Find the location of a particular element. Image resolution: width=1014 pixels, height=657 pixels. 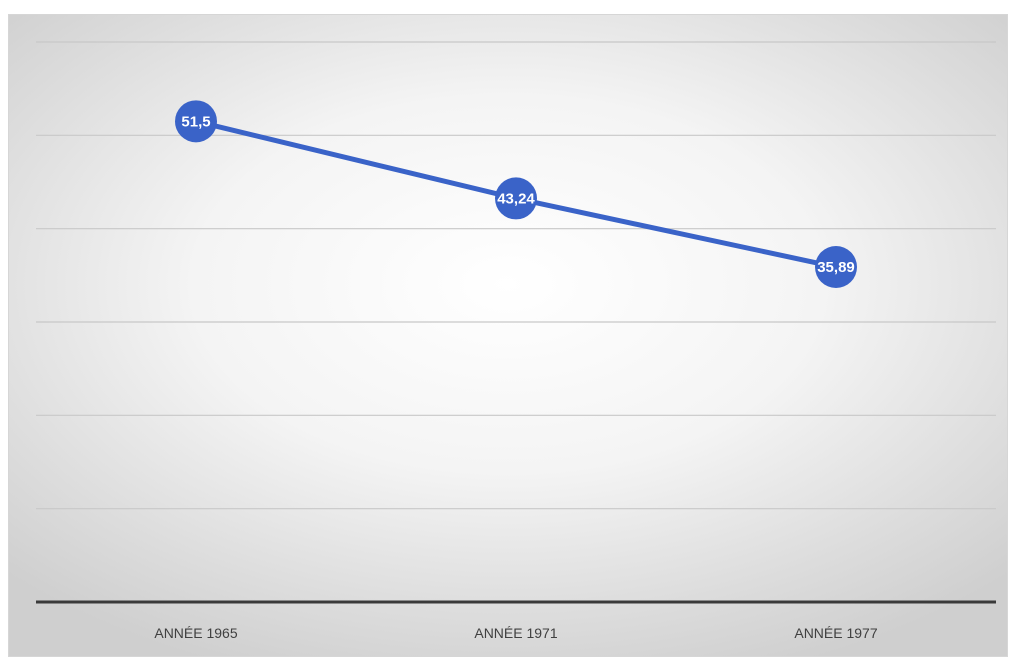

x-tick-label: ANNÉE 1965 is located at coordinates (195, 633).